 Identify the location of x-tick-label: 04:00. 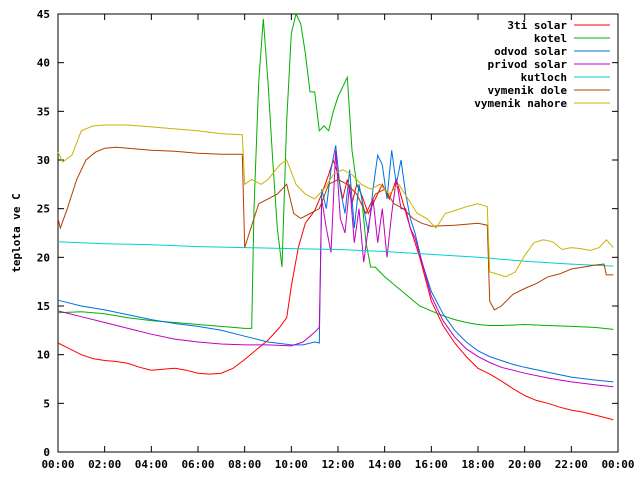
(151, 464).